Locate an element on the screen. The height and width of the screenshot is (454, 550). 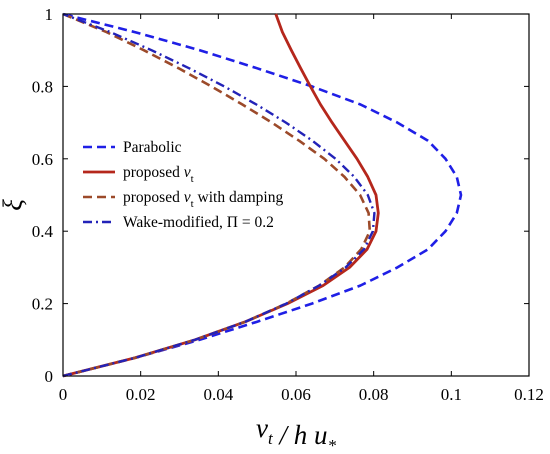
x-tick-label: 0.12 is located at coordinates (529, 394).